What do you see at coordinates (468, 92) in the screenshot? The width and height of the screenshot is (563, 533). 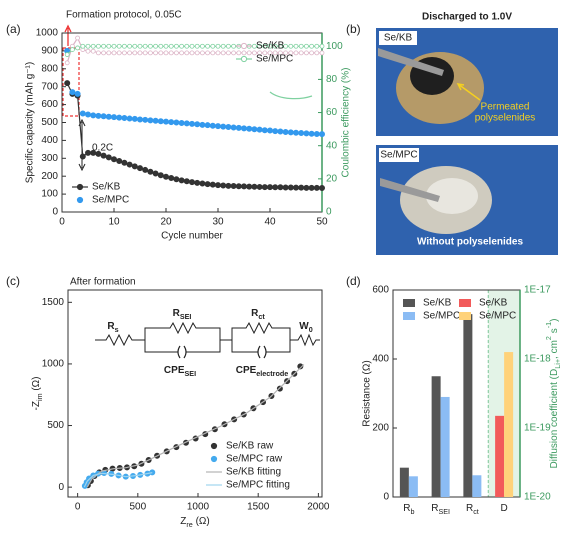 I see `arrow` at bounding box center [468, 92].